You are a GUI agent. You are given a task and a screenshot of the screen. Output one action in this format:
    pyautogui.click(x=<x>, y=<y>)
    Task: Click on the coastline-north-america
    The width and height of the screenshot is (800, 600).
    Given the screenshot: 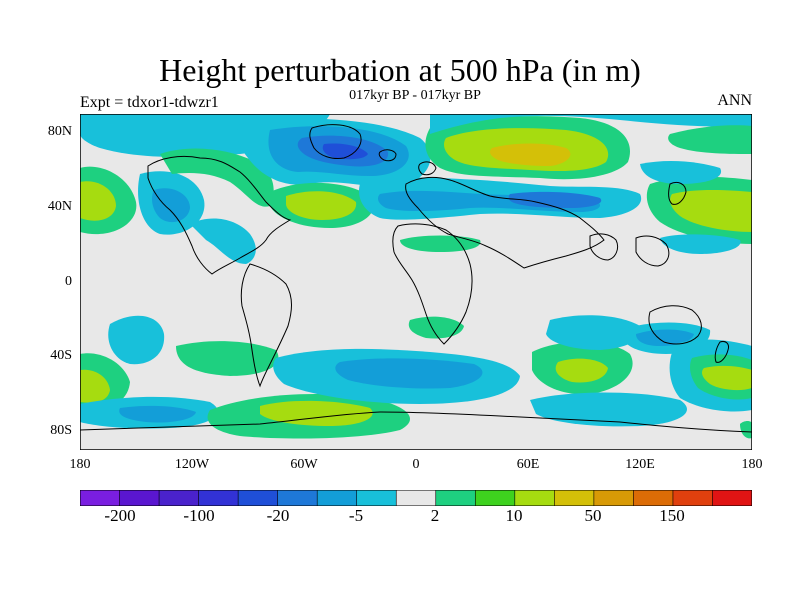 What is the action you would take?
    pyautogui.click(x=219, y=215)
    